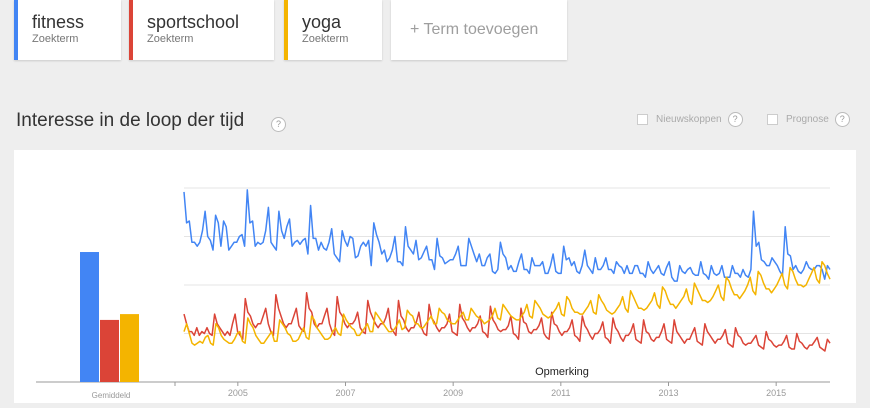  Describe the element at coordinates (507, 322) in the screenshot. I see `series-line-sportschool` at that location.